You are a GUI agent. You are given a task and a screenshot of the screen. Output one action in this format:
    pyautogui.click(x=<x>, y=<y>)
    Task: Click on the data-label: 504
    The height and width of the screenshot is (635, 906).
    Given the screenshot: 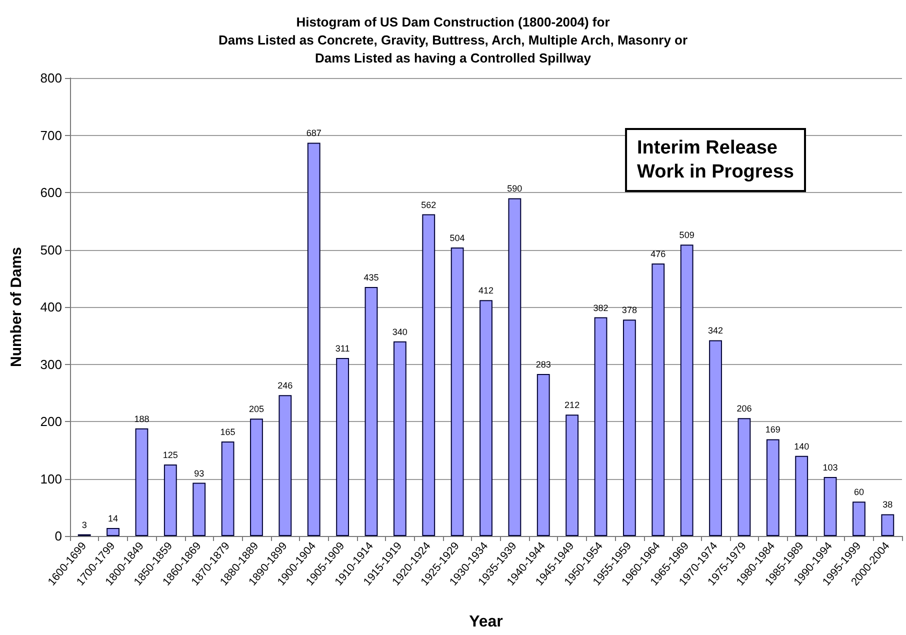 What is the action you would take?
    pyautogui.click(x=457, y=237)
    